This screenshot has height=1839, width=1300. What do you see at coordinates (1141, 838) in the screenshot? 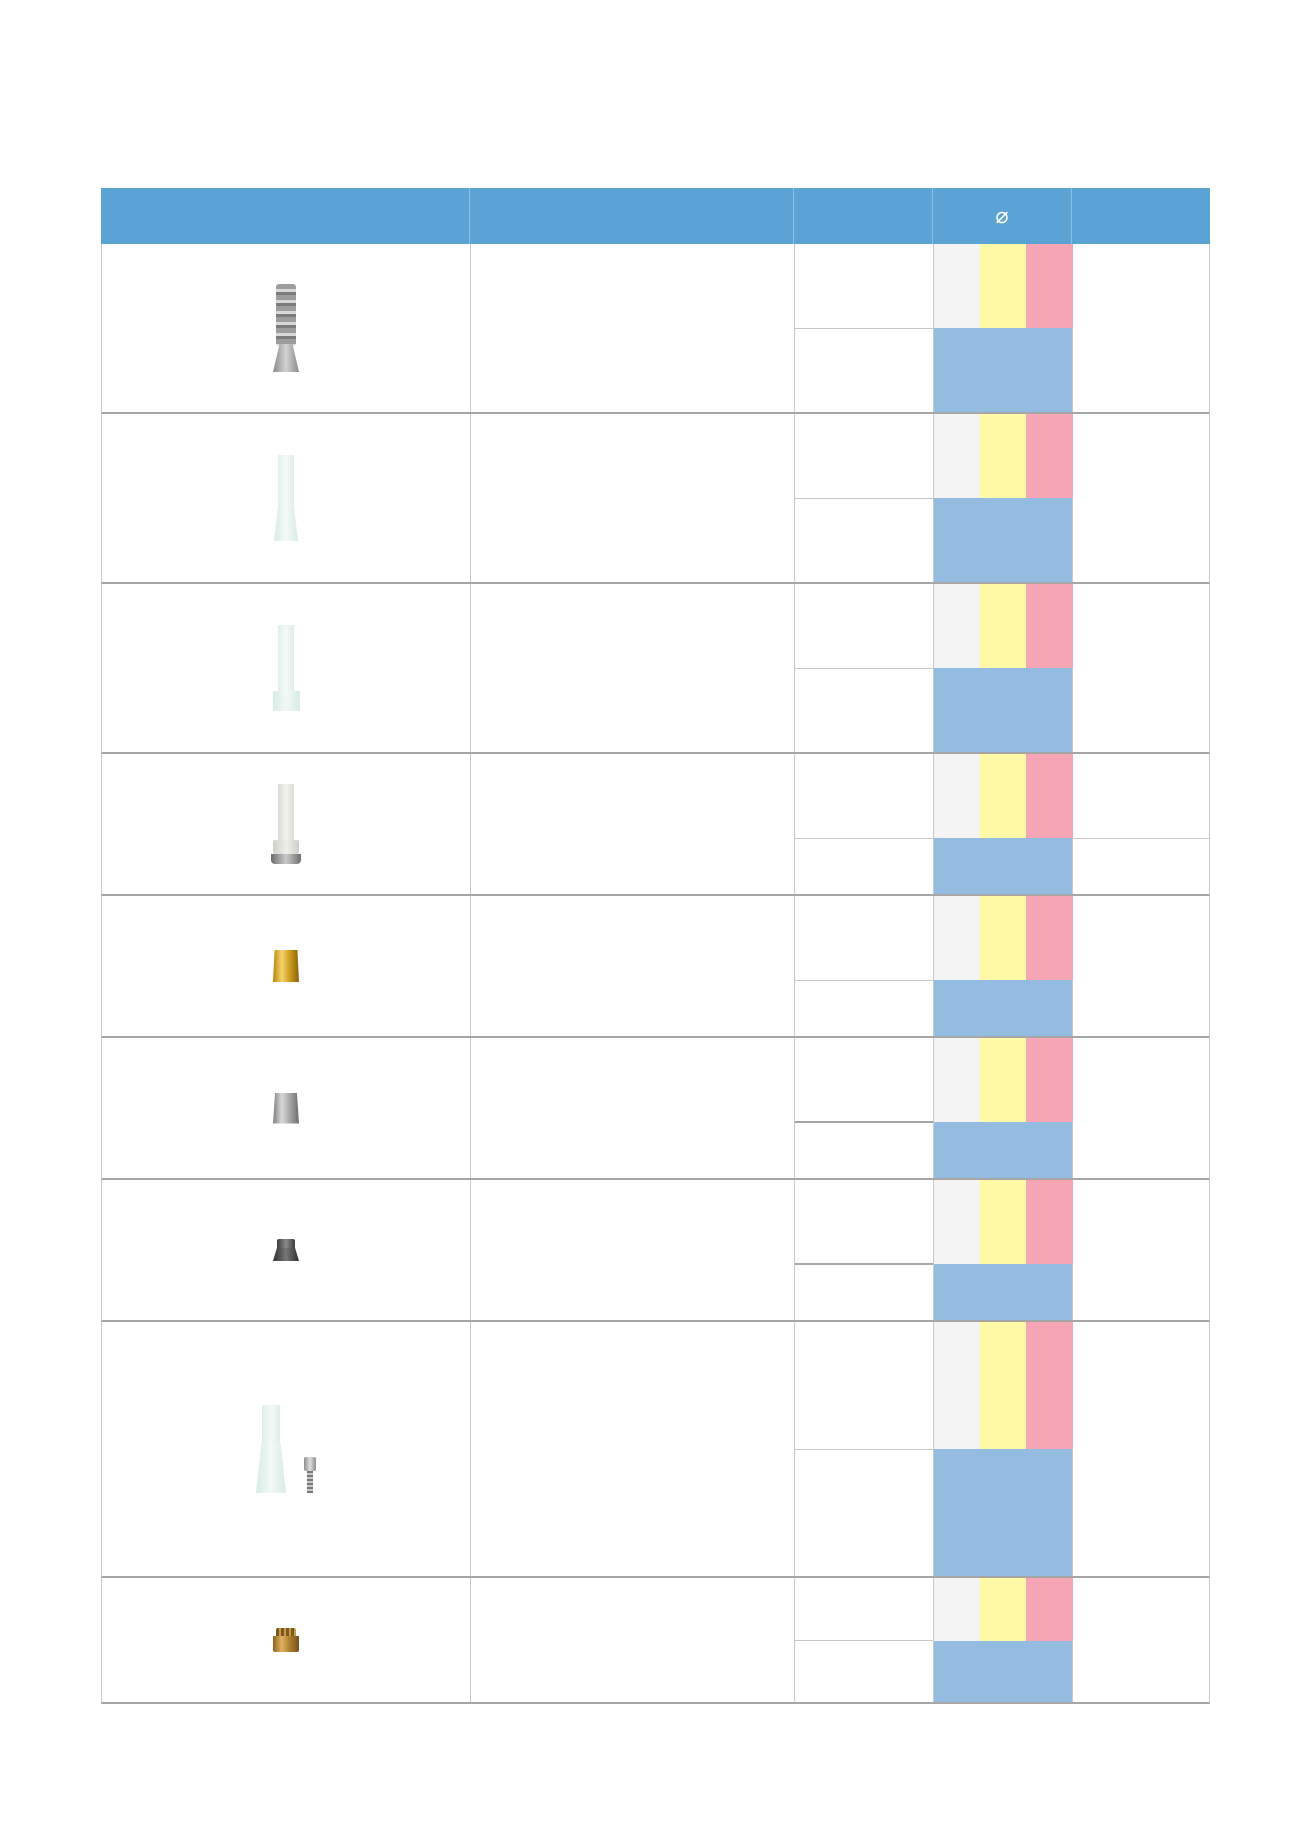
I see `extra-cell-divider` at bounding box center [1141, 838].